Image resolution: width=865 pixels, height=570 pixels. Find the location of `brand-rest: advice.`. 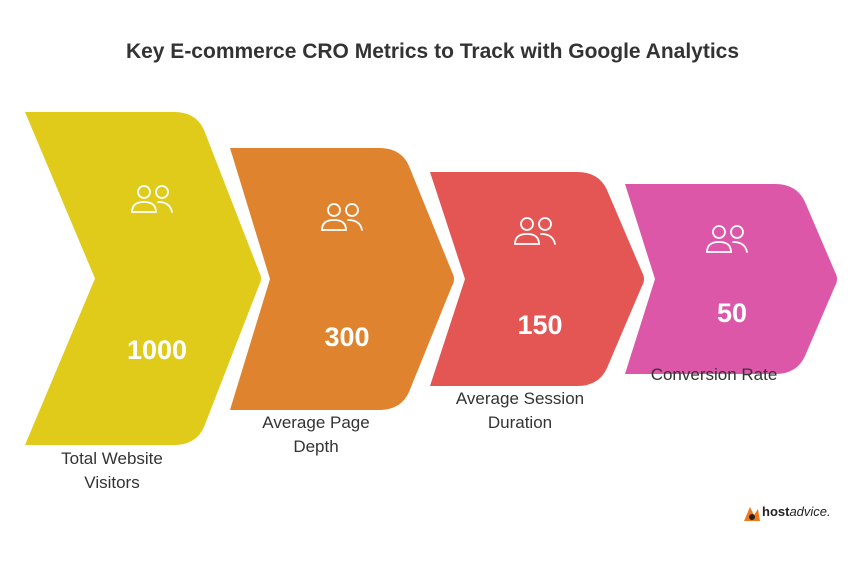

brand-rest: advice. is located at coordinates (810, 511).